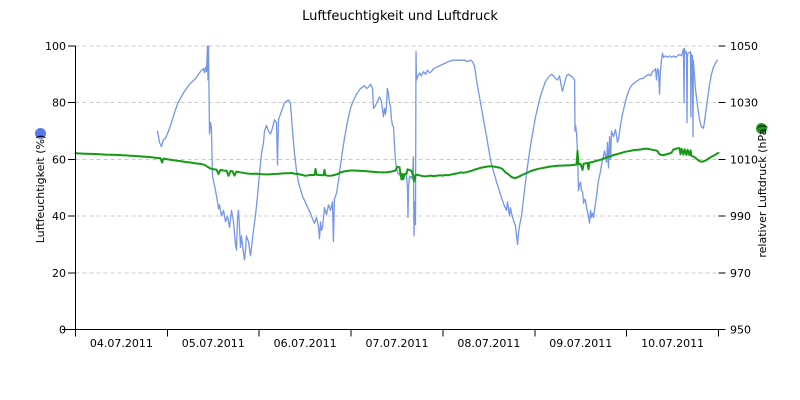  What do you see at coordinates (213, 343) in the screenshot?
I see `date-label: 05.07.2011` at bounding box center [213, 343].